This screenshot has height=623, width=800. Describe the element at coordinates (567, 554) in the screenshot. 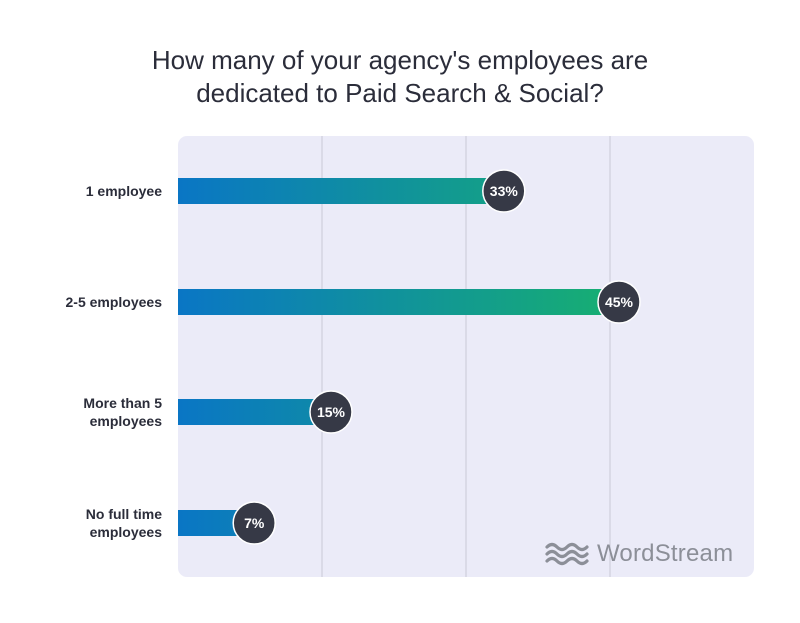

I see `wordstream-waves-icon` at that location.